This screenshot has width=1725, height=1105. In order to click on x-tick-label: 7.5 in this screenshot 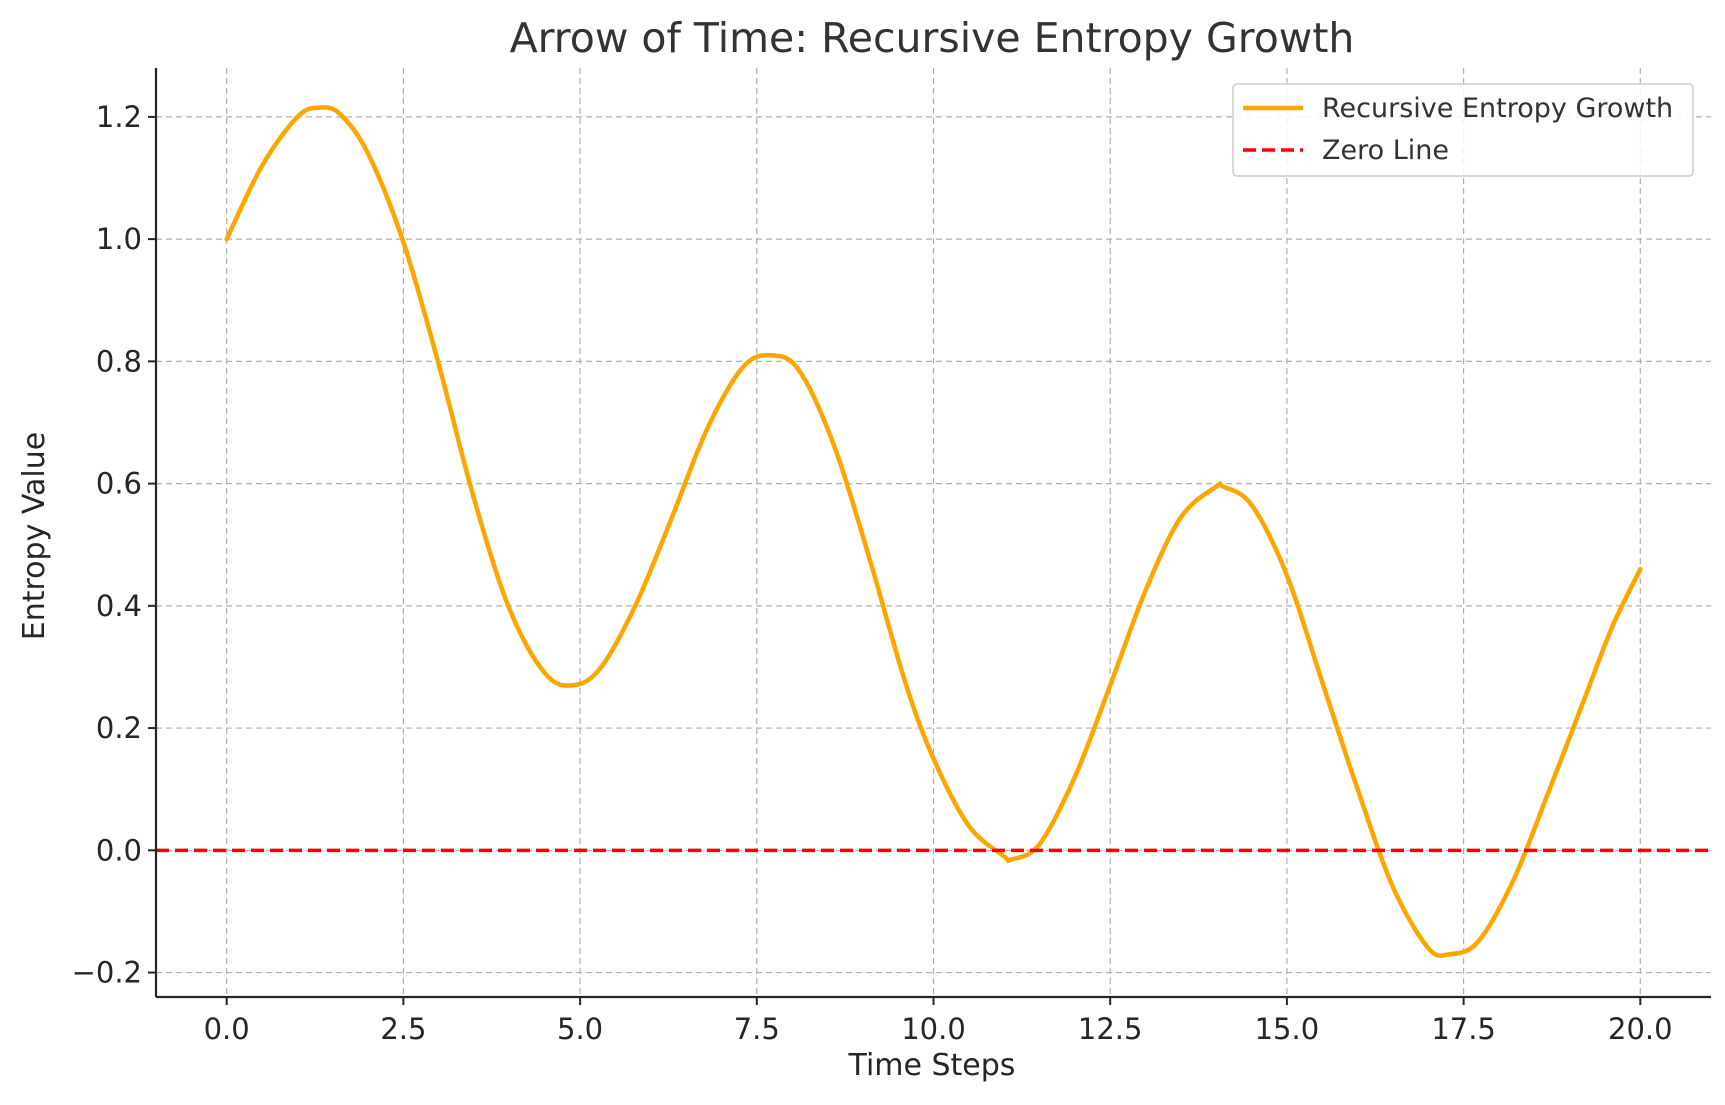, I will do `click(757, 1029)`.